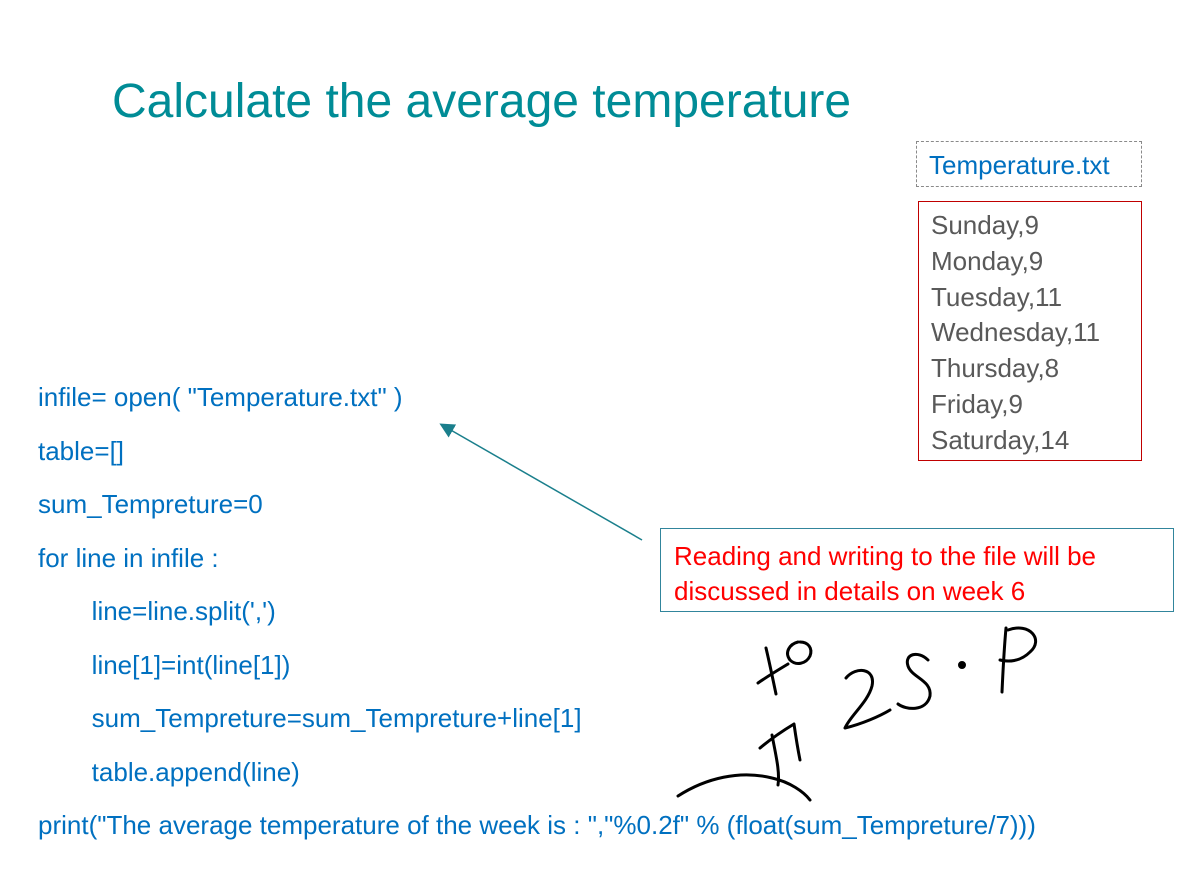  I want to click on code-line: for line in infile :, so click(128, 558).